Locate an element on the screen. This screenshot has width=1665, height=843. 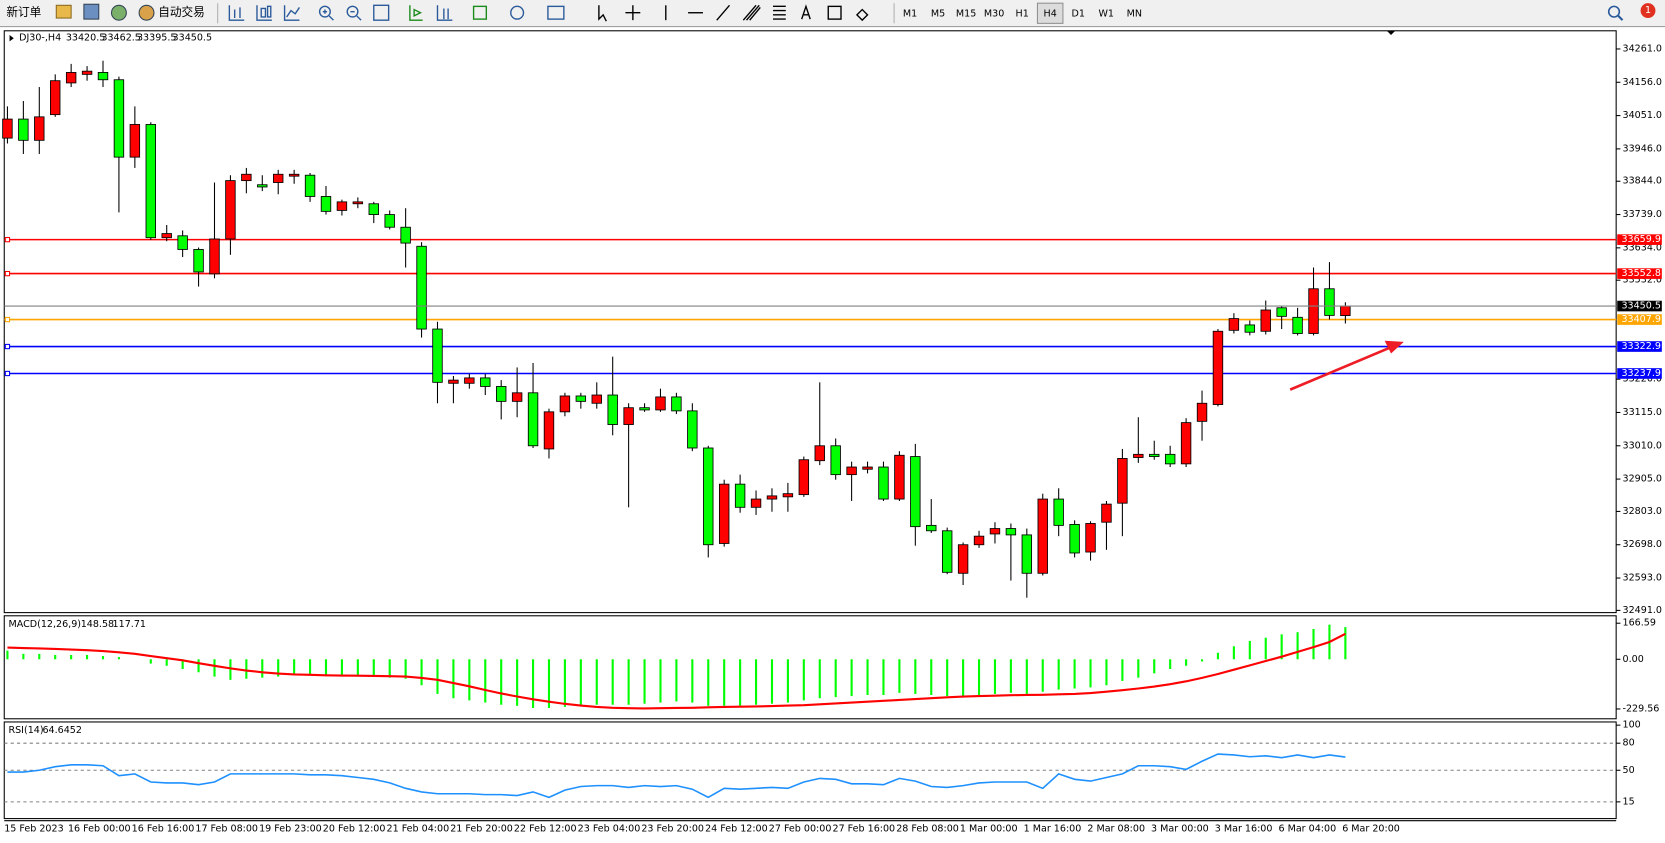
channel-tool is located at coordinates (751, 12).